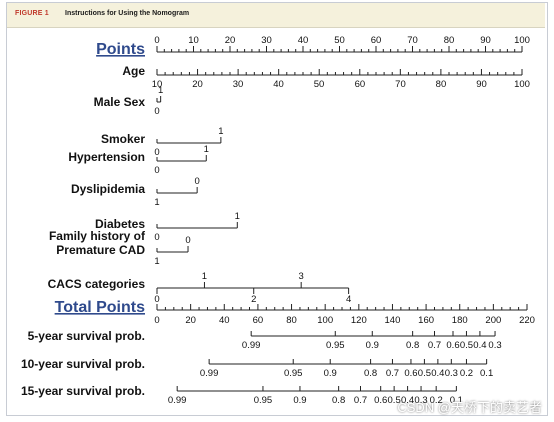 The image size is (554, 422). What do you see at coordinates (380, 400) in the screenshot?
I see `15-year-survival-prob-tick-label: 0.6` at bounding box center [380, 400].